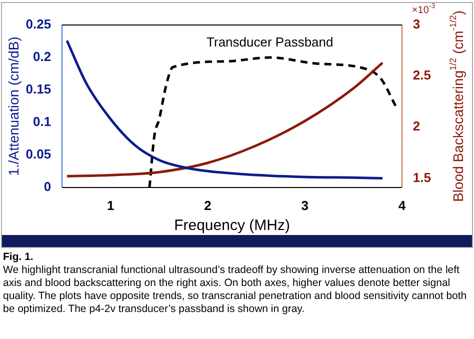 The image size is (474, 339). What do you see at coordinates (232, 225) in the screenshot?
I see `x-axis-title: Frequency (MHz)` at bounding box center [232, 225].